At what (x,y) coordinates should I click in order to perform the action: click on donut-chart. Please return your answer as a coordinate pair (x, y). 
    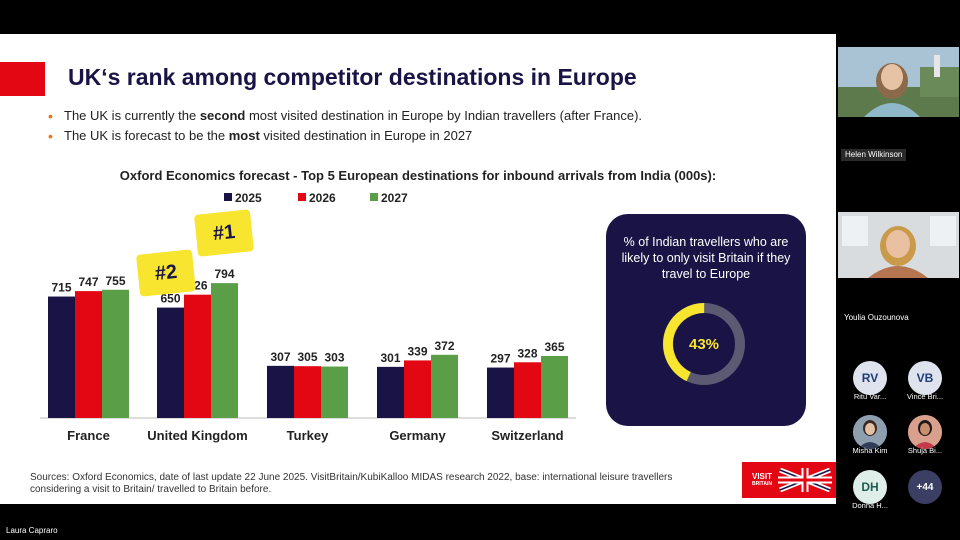
    Looking at the image, I should click on (704, 344).